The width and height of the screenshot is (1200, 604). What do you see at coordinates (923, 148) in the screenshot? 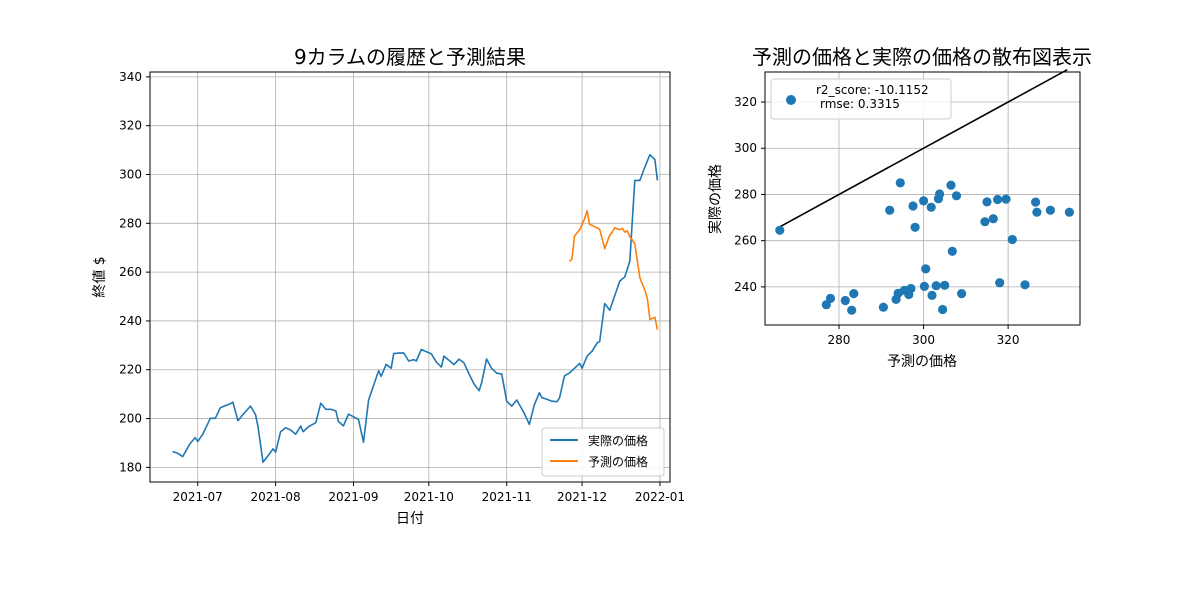
I see `reference-line` at bounding box center [923, 148].